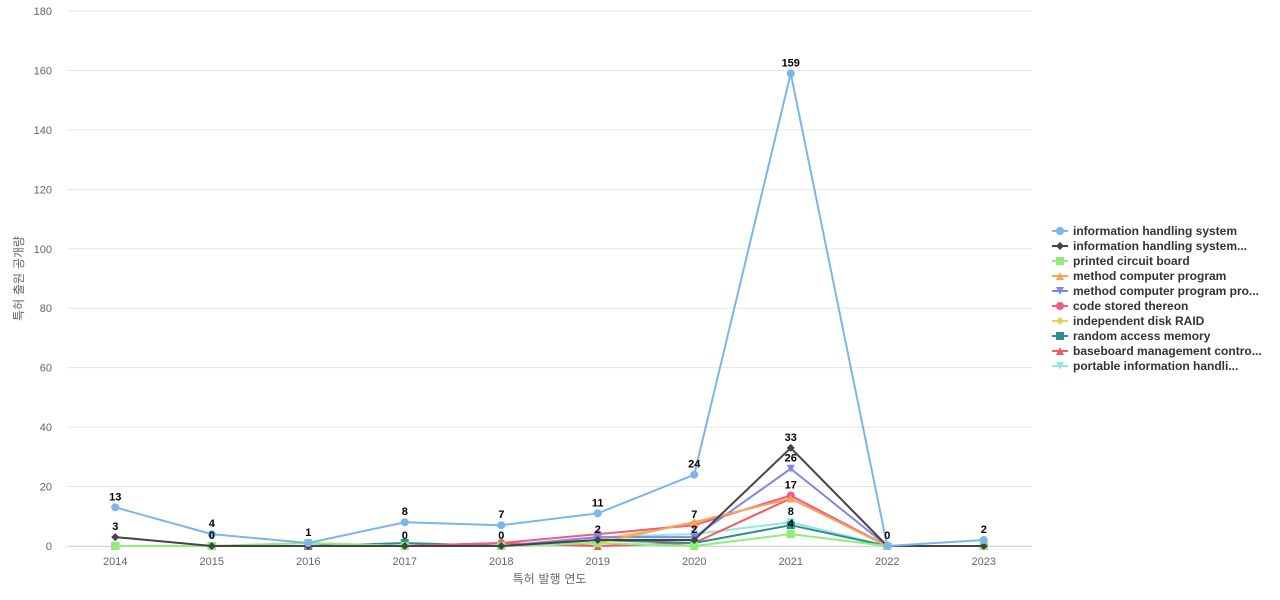  What do you see at coordinates (791, 485) in the screenshot?
I see `data-label: 17` at bounding box center [791, 485].